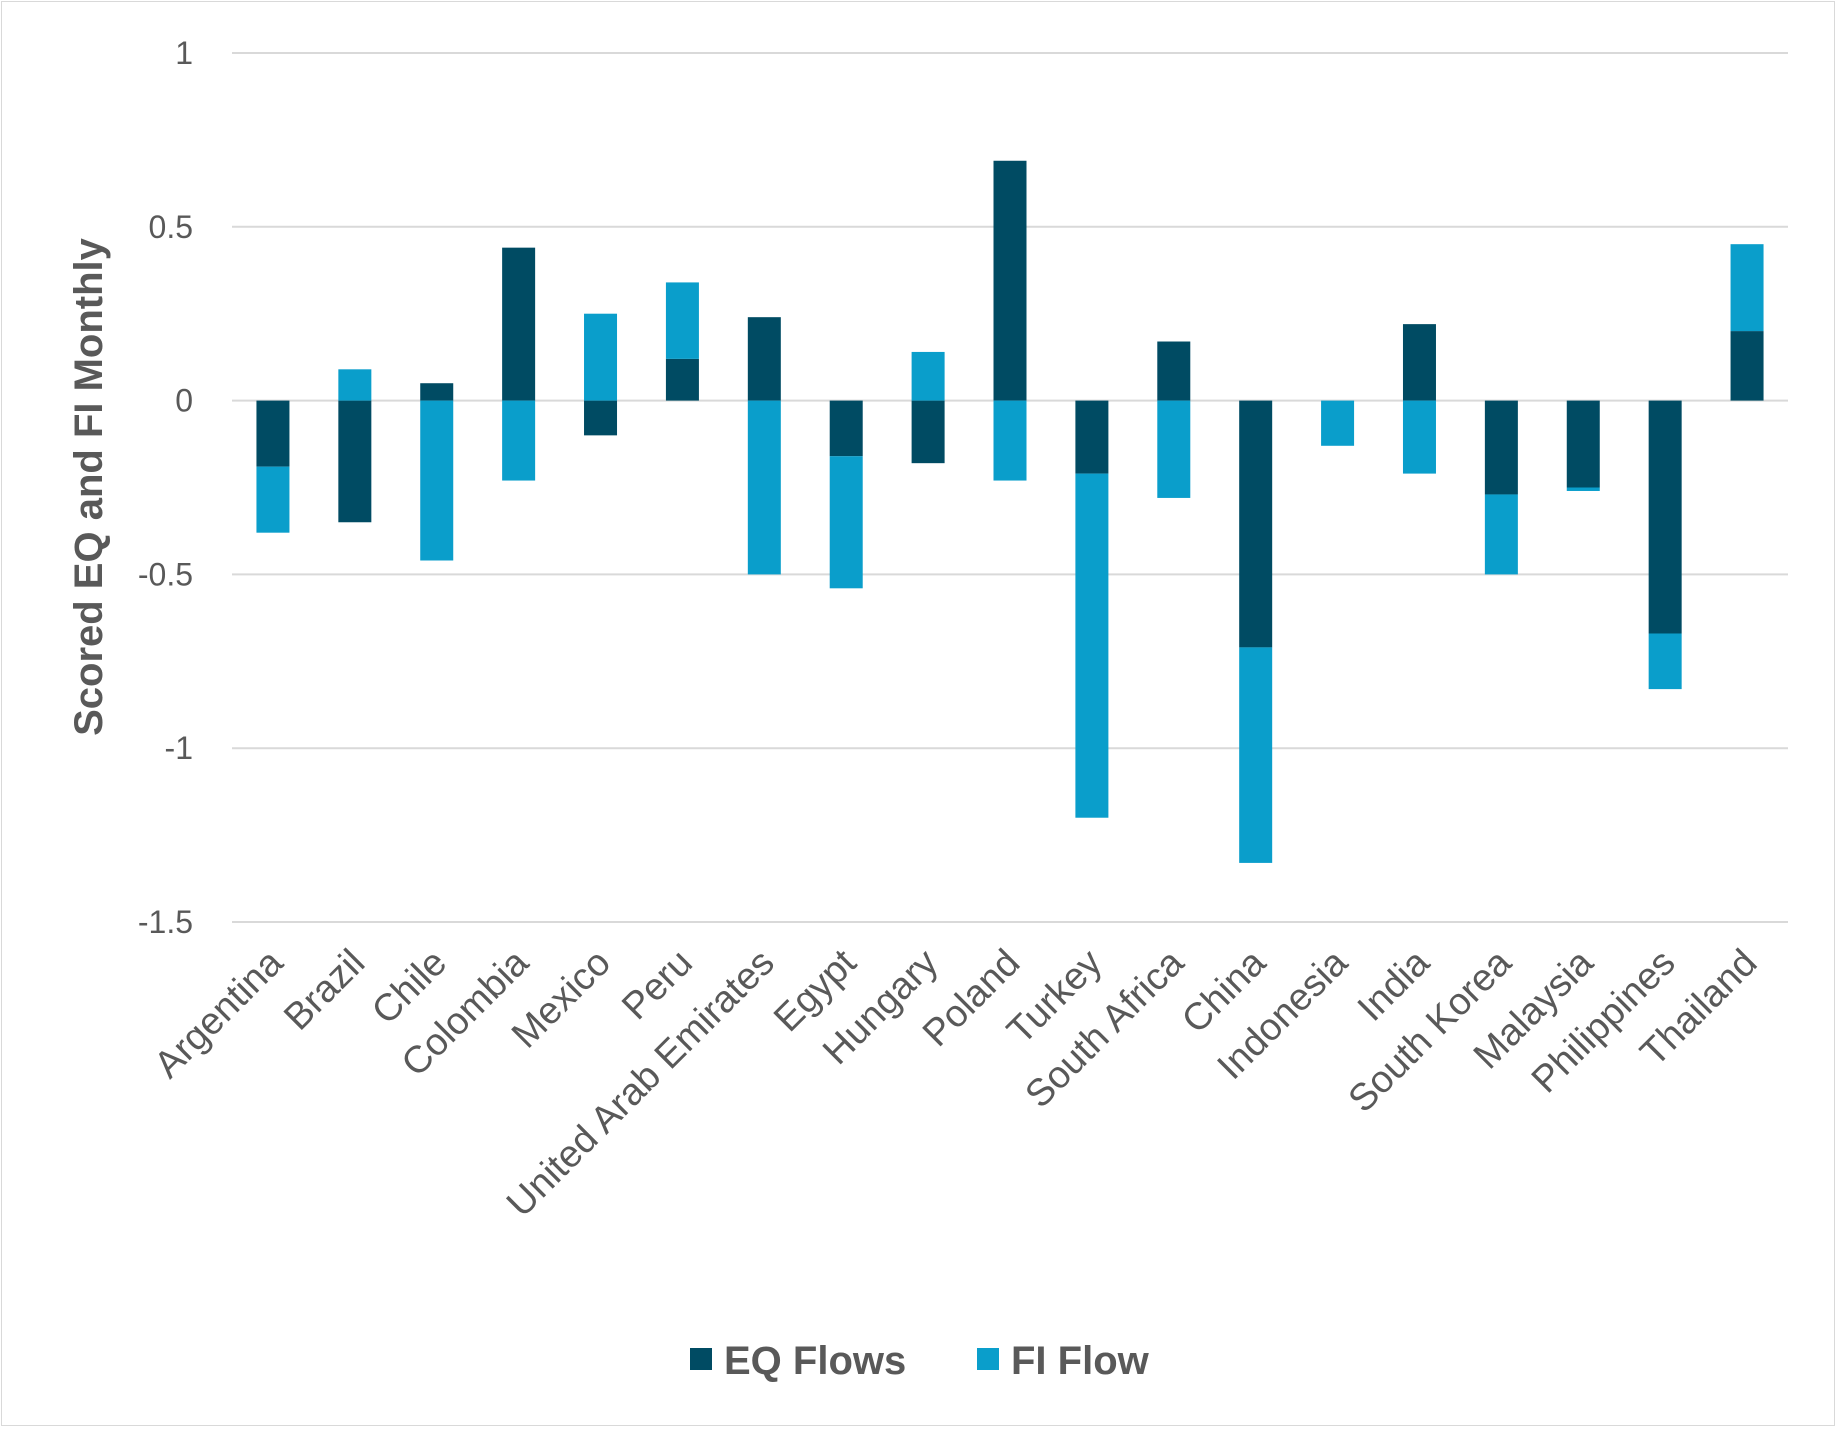 Image resolution: width=1838 pixels, height=1429 pixels. I want to click on bar-fi-flow-poland, so click(1010, 440).